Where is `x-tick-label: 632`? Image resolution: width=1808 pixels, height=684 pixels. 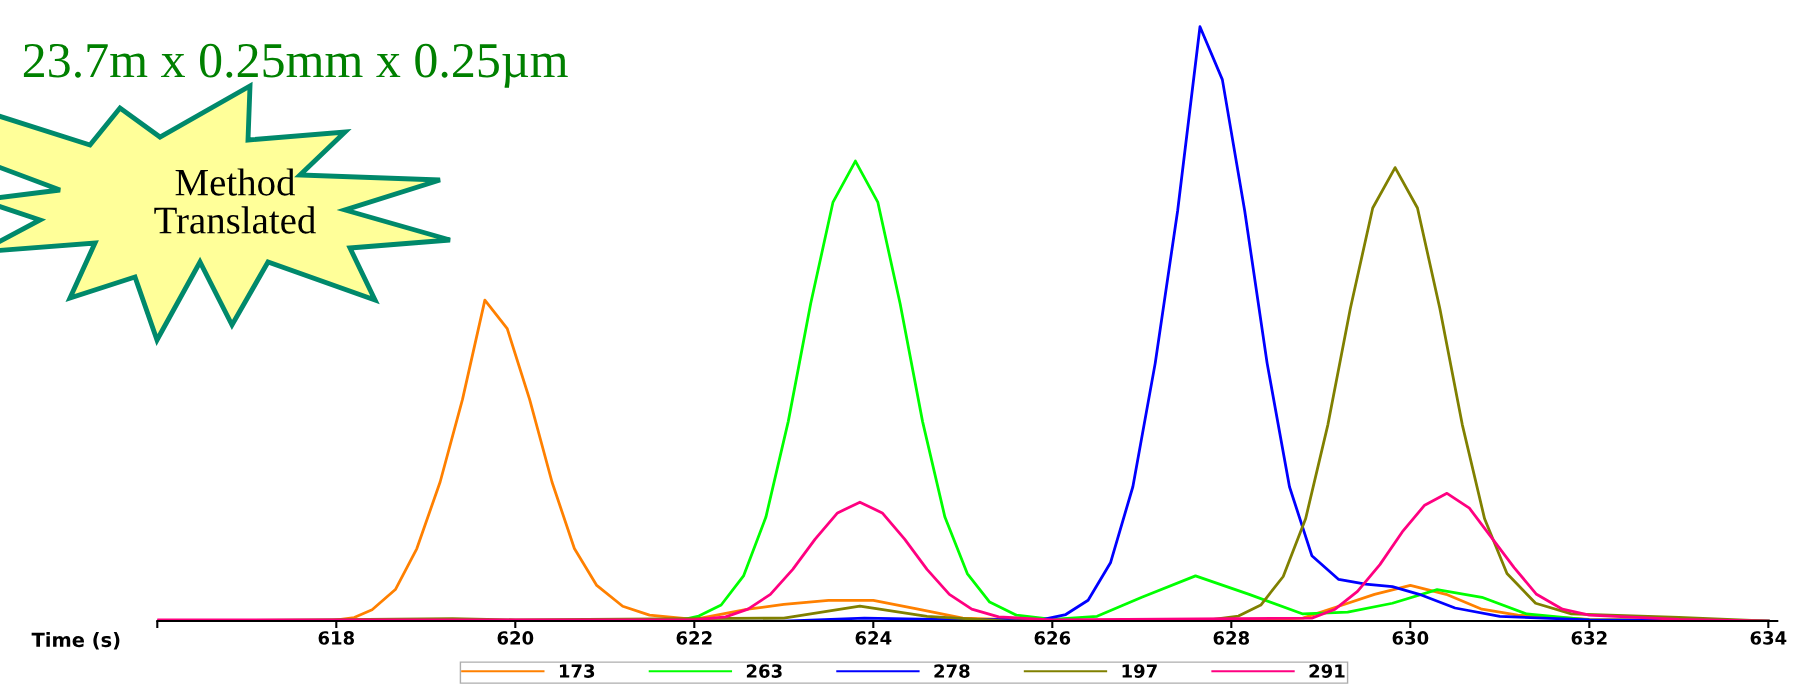 x-tick-label: 632 is located at coordinates (1589, 638).